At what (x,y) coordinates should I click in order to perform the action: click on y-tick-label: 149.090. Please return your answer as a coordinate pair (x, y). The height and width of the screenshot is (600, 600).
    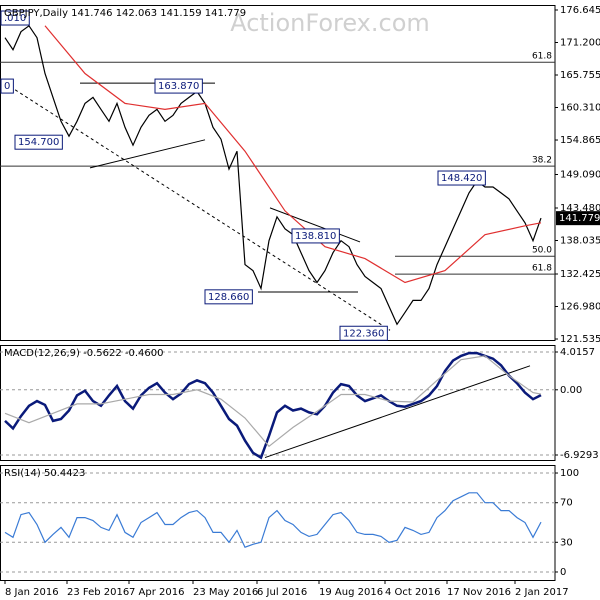
    Looking at the image, I should click on (580, 175).